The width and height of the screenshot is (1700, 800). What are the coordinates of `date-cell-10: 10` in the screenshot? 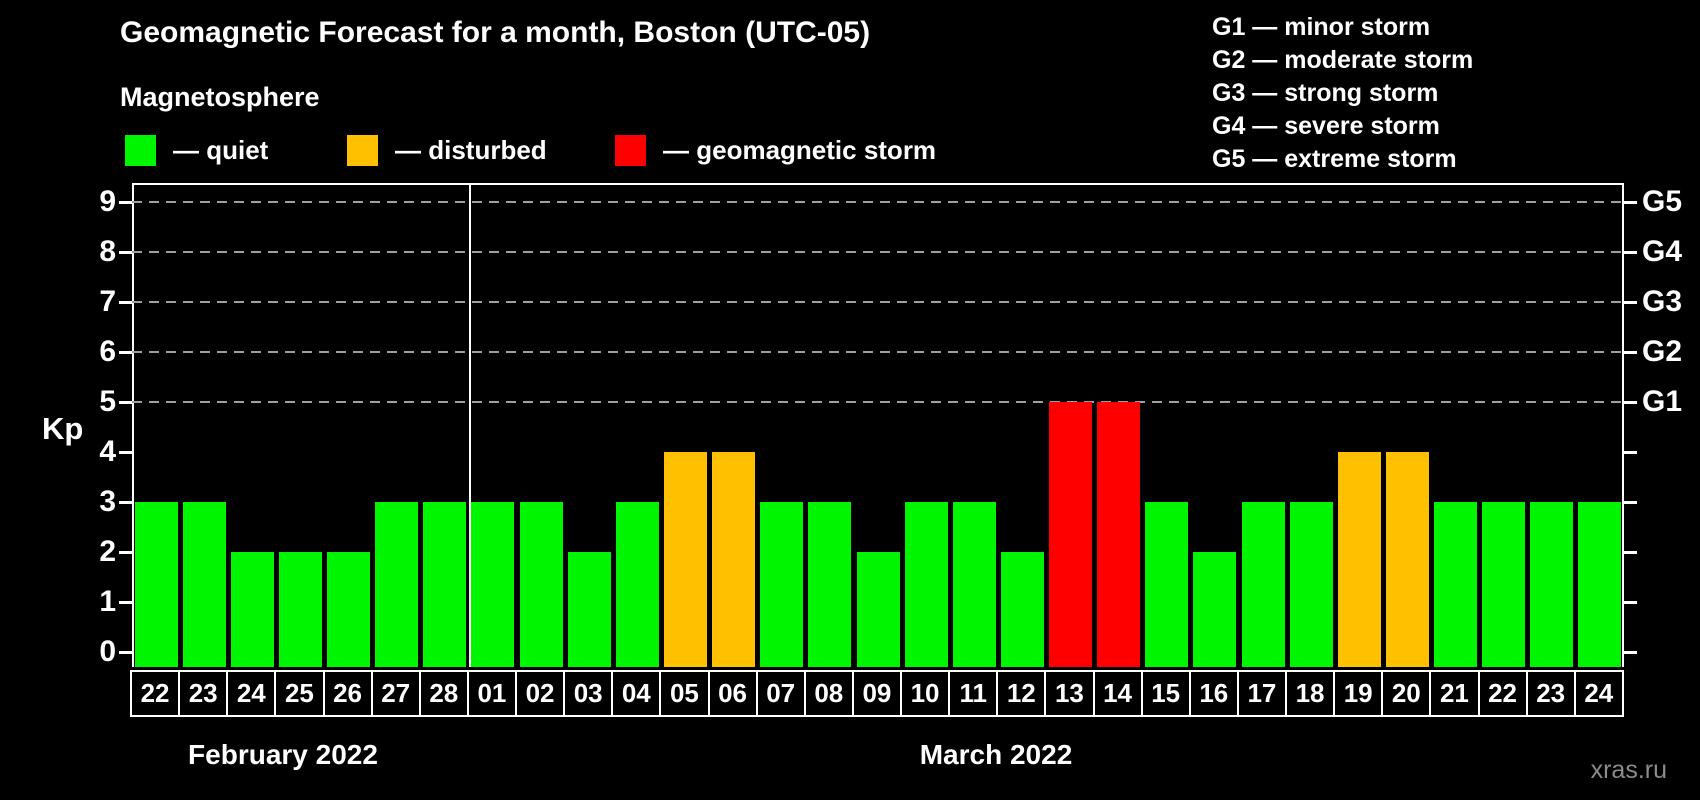 It's located at (925, 693).